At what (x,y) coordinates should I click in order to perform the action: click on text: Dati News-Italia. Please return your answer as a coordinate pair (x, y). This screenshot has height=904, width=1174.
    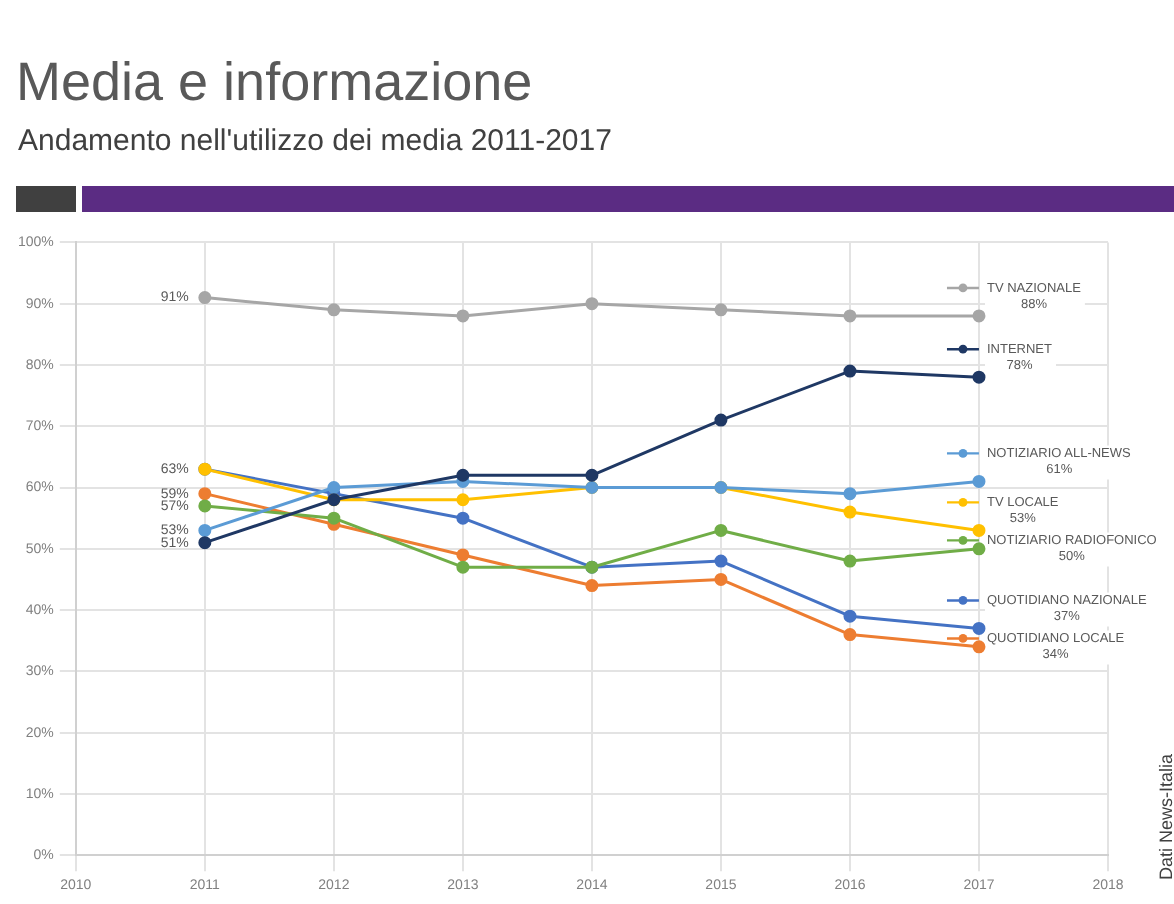
    Looking at the image, I should click on (1165, 816).